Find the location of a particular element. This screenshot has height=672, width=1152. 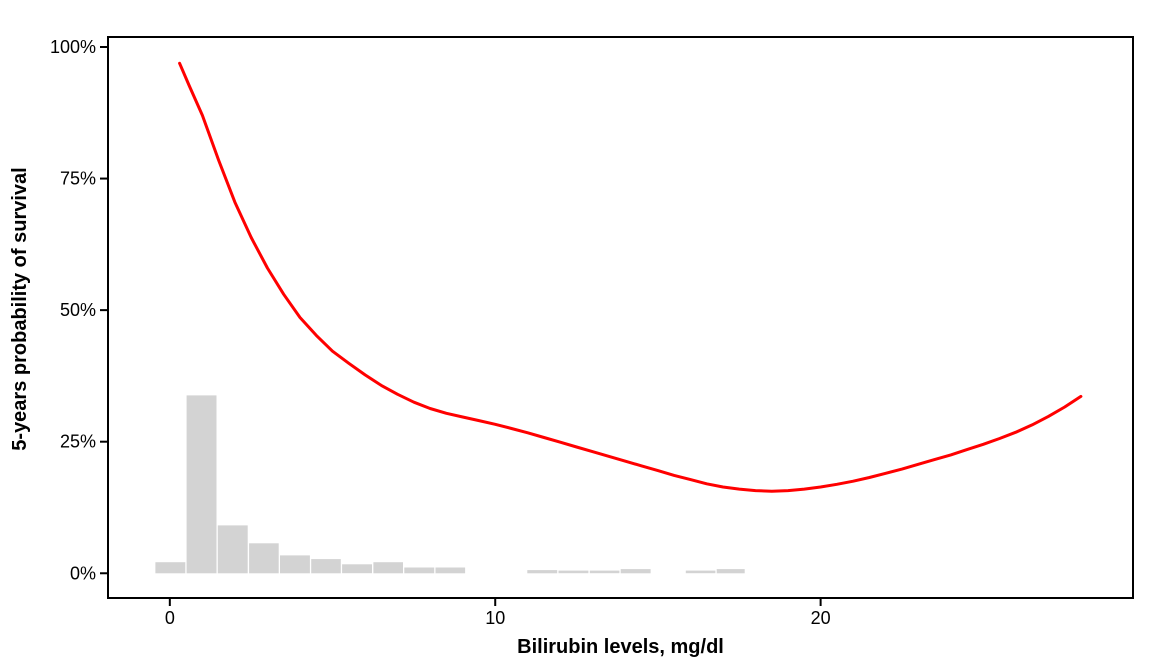

x-tick-label: 0 is located at coordinates (170, 618).